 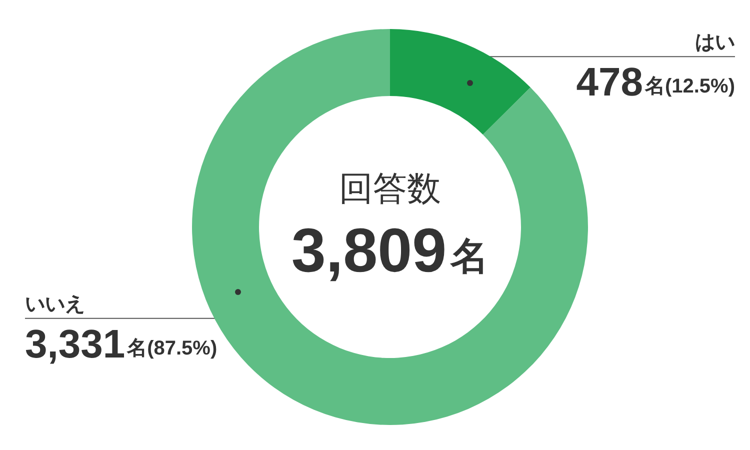 What do you see at coordinates (390, 189) in the screenshot?
I see `text: 回答数` at bounding box center [390, 189].